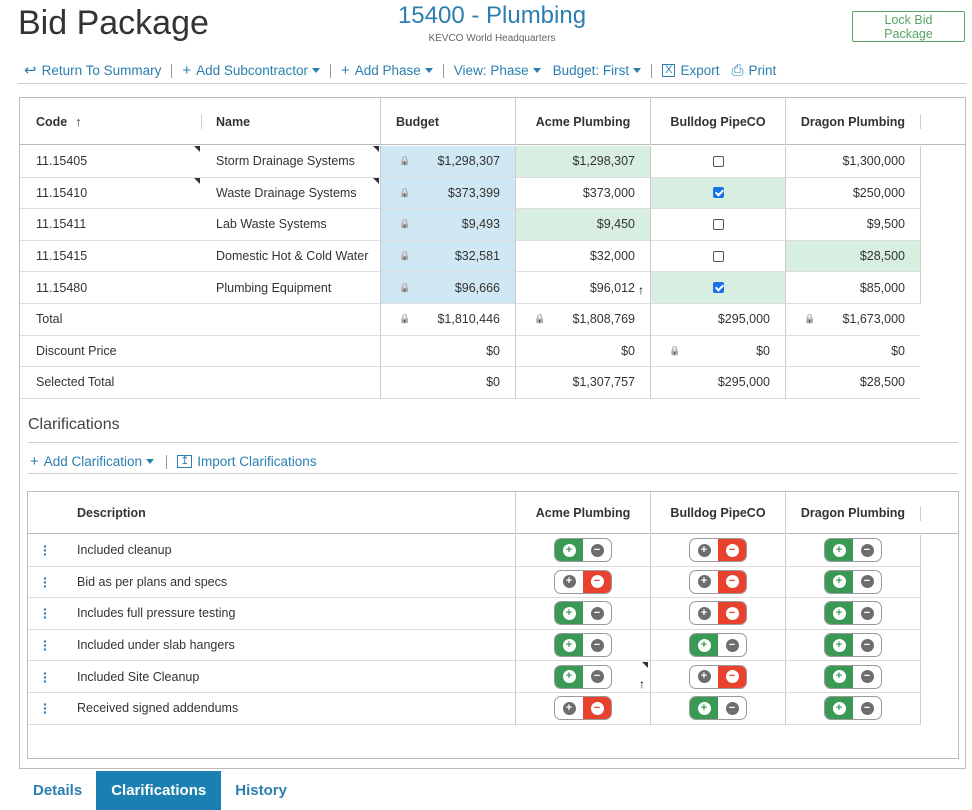  What do you see at coordinates (447, 162) in the screenshot?
I see `budget-cell: 🔒 $1,298,307` at bounding box center [447, 162].